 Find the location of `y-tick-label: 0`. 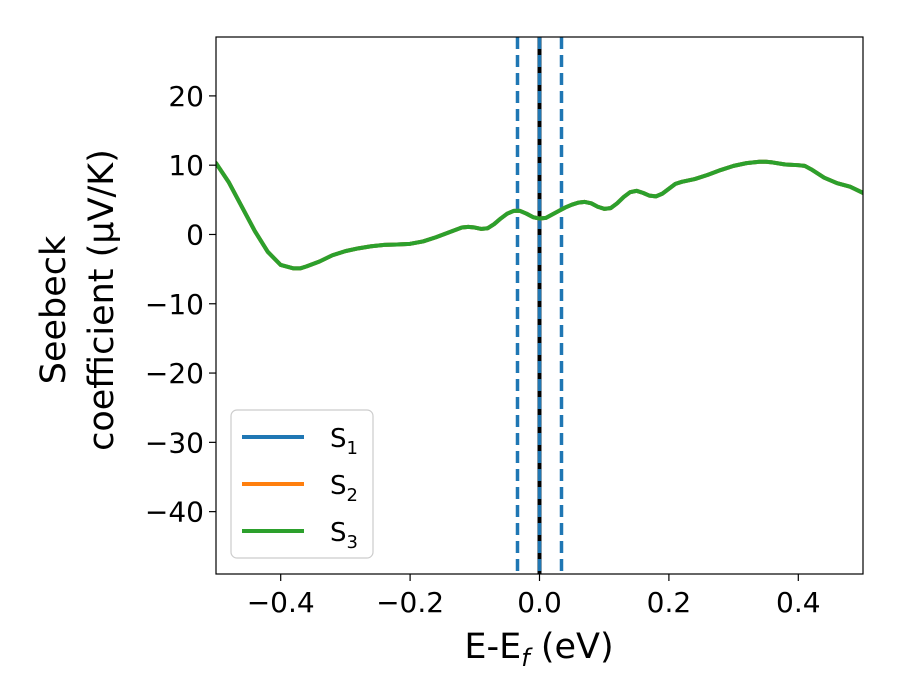

y-tick-label: 0 is located at coordinates (195, 234).